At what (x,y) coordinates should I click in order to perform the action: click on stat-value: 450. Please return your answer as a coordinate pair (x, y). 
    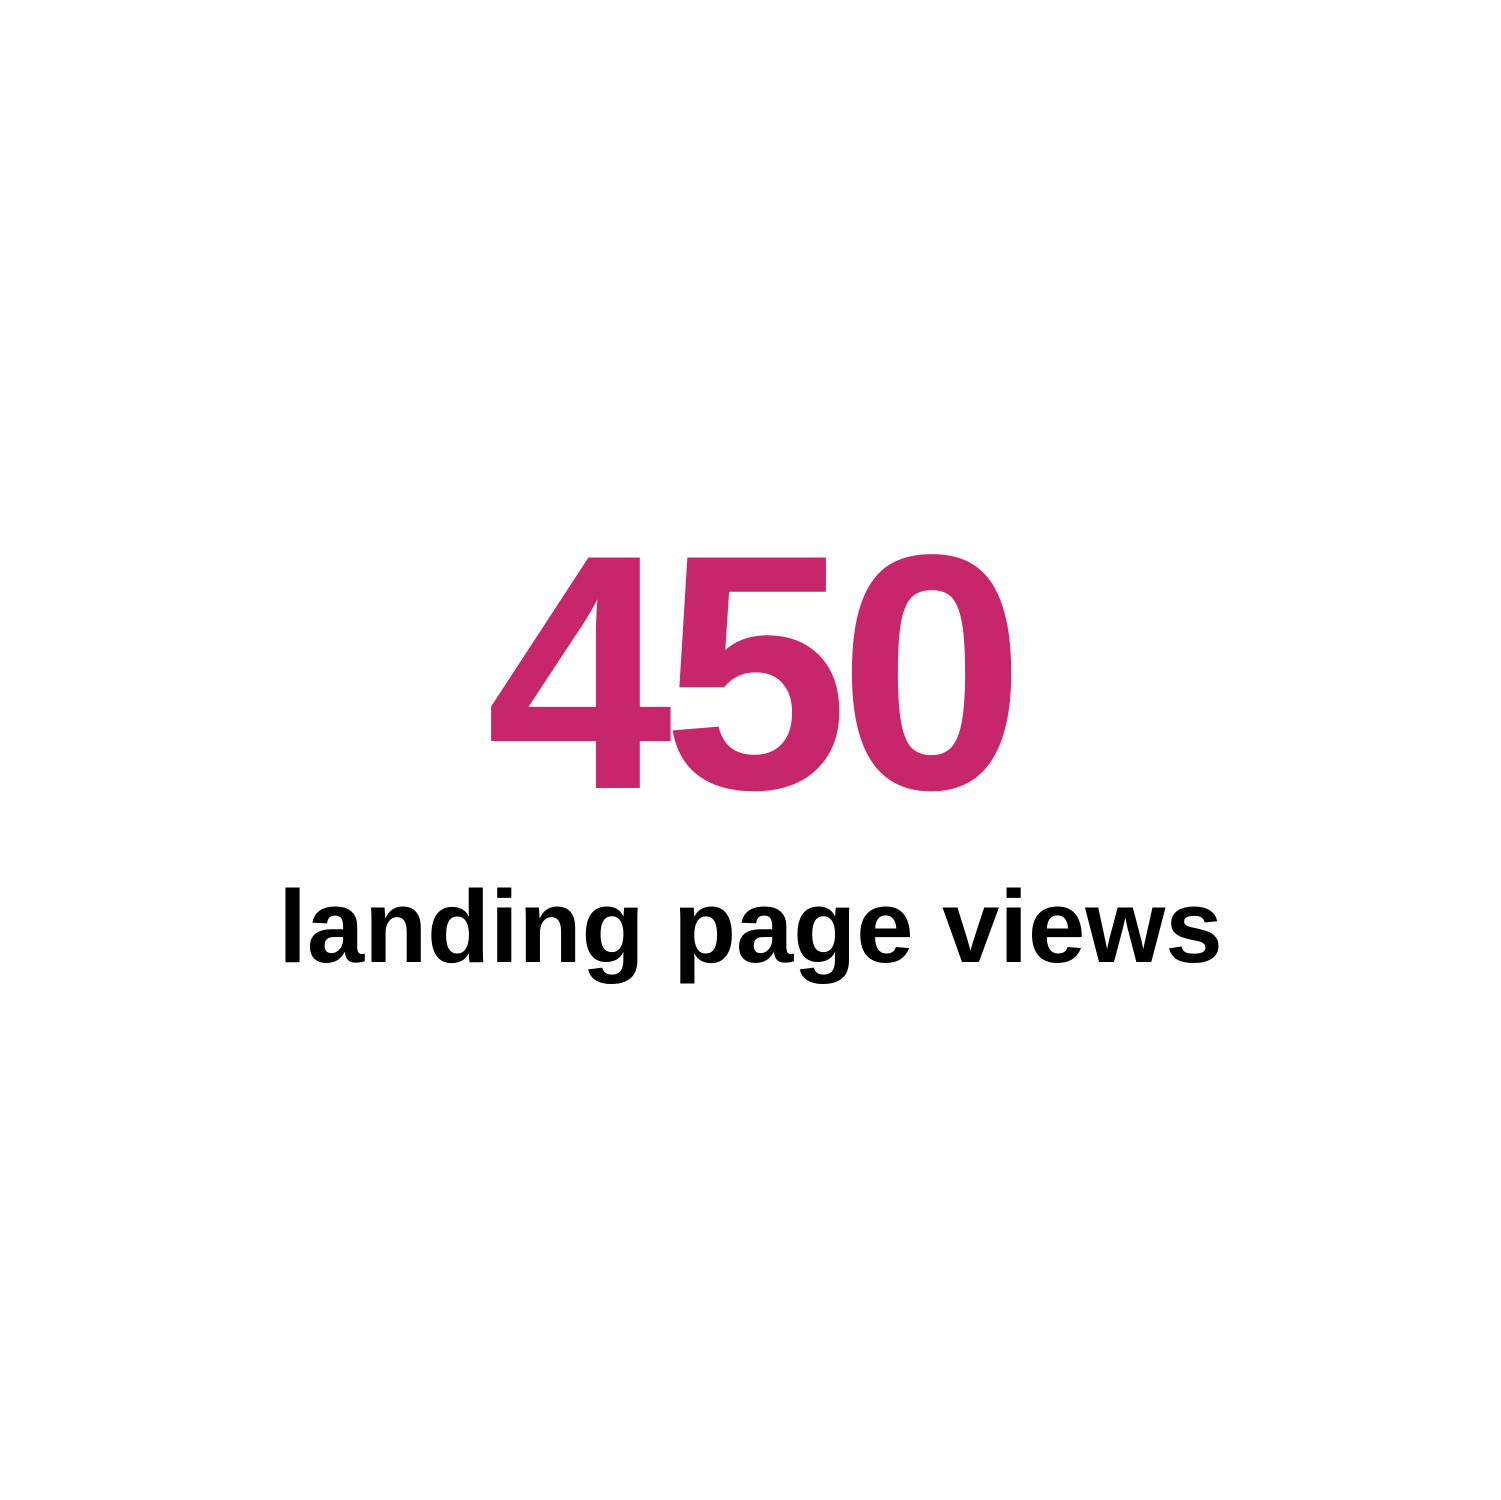
    Looking at the image, I should click on (755, 672).